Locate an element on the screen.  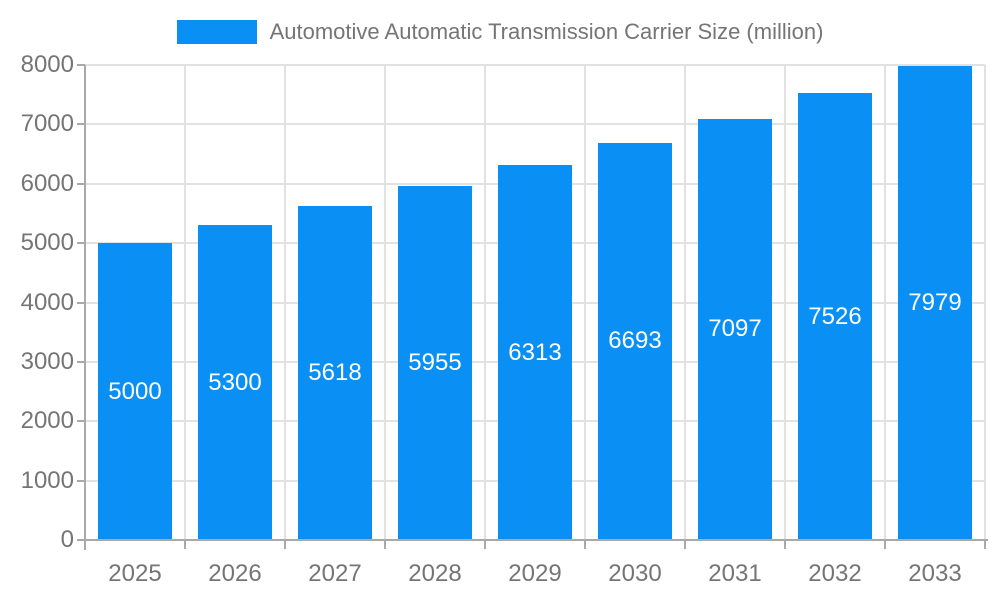
bar: 7097 is located at coordinates (735, 329).